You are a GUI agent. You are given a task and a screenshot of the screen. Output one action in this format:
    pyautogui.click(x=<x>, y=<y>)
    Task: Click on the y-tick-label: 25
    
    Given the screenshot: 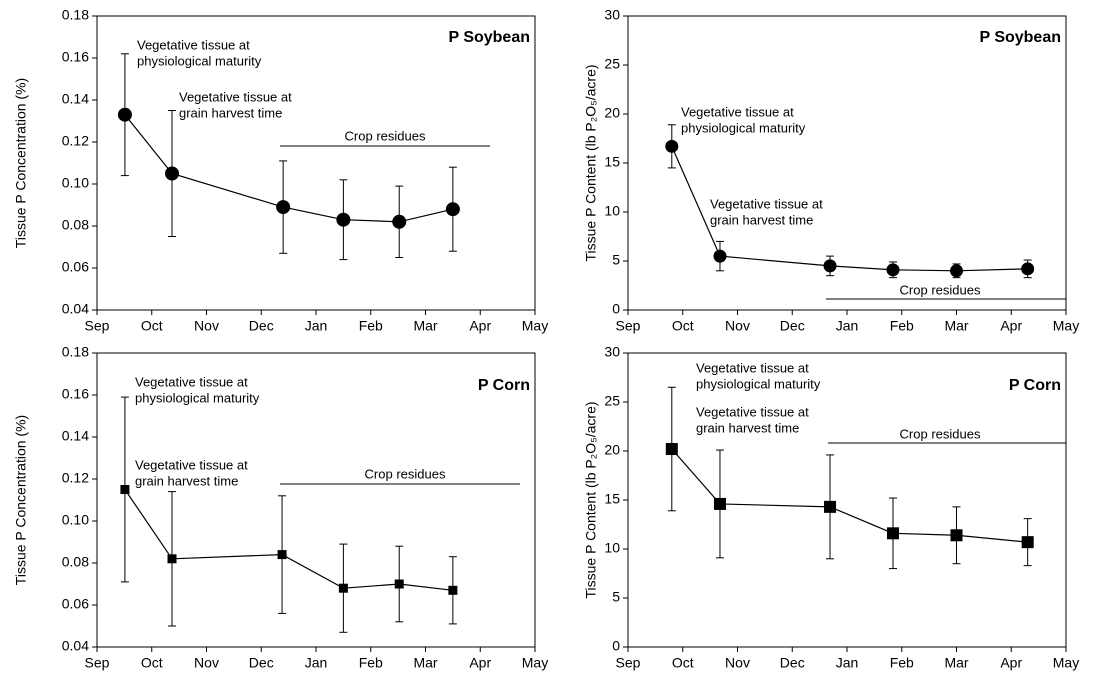 What is the action you would take?
    pyautogui.click(x=612, y=401)
    